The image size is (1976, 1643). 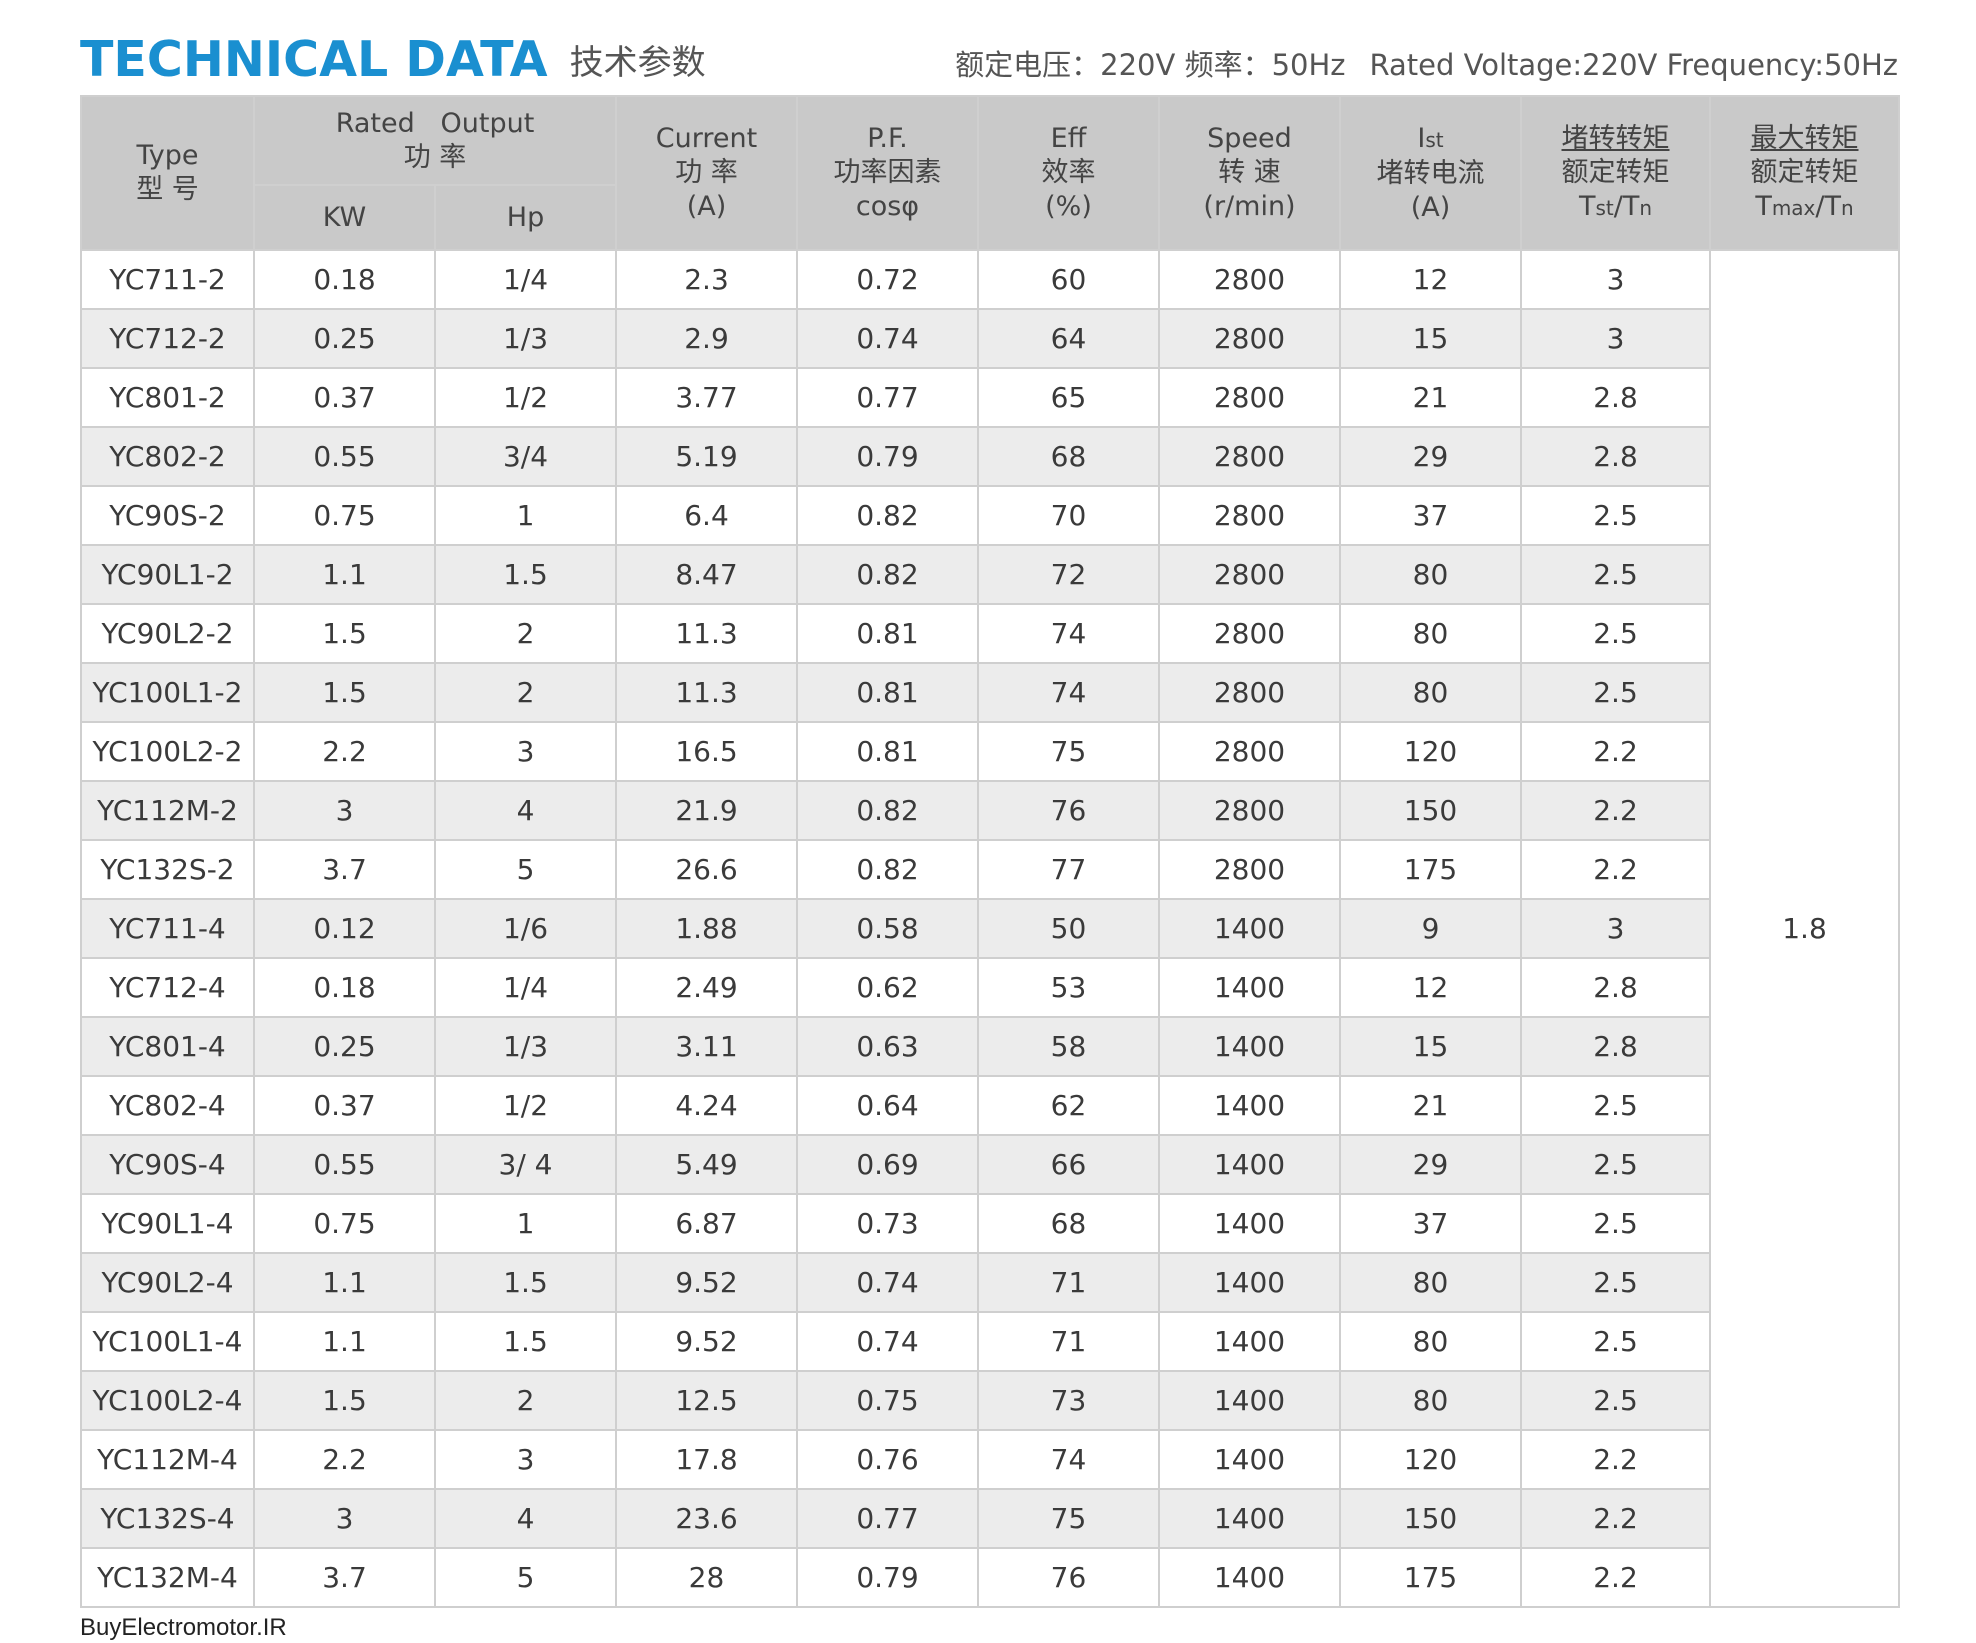 I want to click on cell-current: 5.19, so click(x=706, y=456).